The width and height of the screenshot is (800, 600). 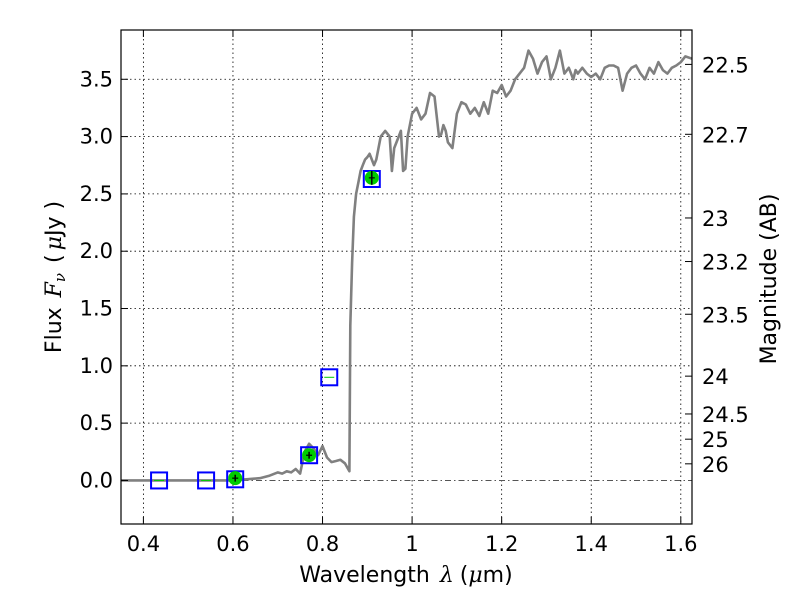 What do you see at coordinates (715, 440) in the screenshot?
I see `mag-tick-label: 25` at bounding box center [715, 440].